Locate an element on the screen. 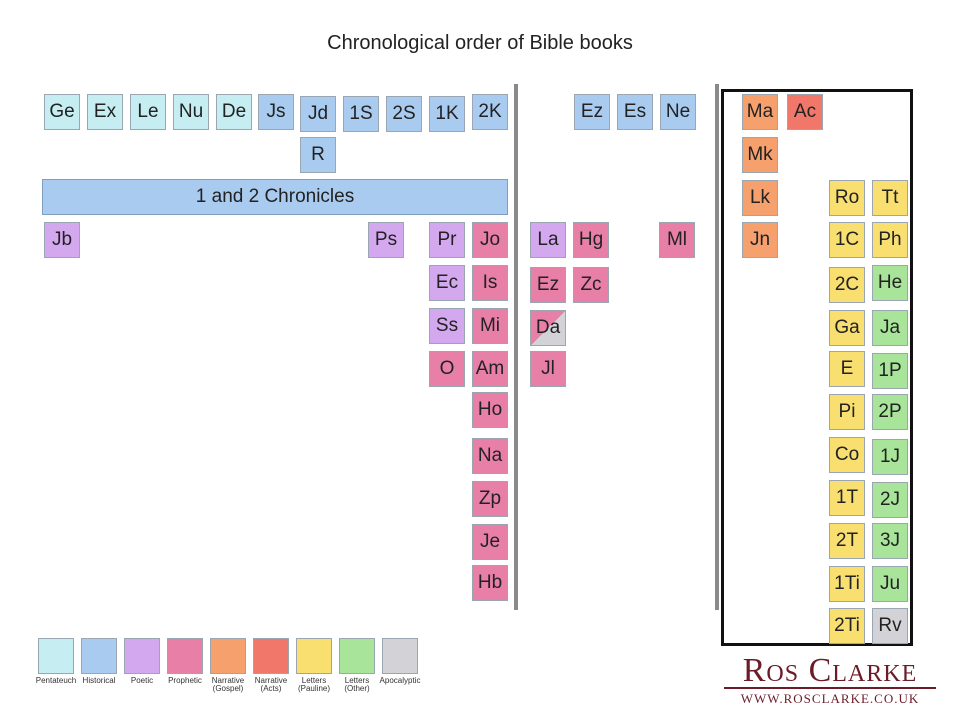 This screenshot has height=720, width=960. book-tile: 2C is located at coordinates (847, 285).